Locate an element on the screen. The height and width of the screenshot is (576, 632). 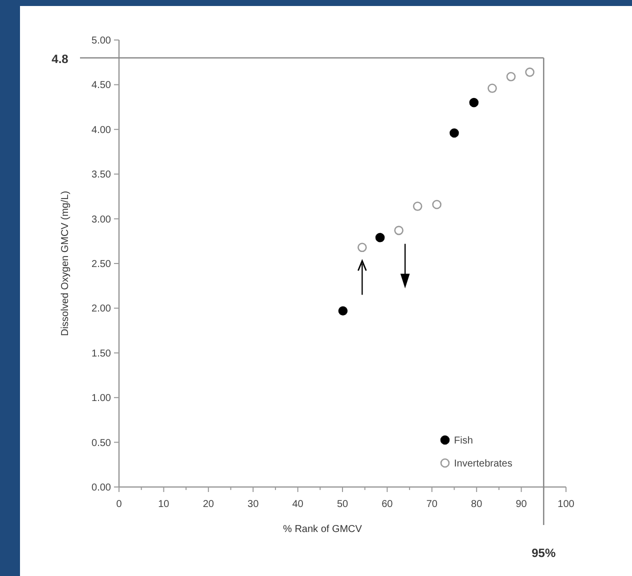
x-tick-label: 70 is located at coordinates (432, 504).